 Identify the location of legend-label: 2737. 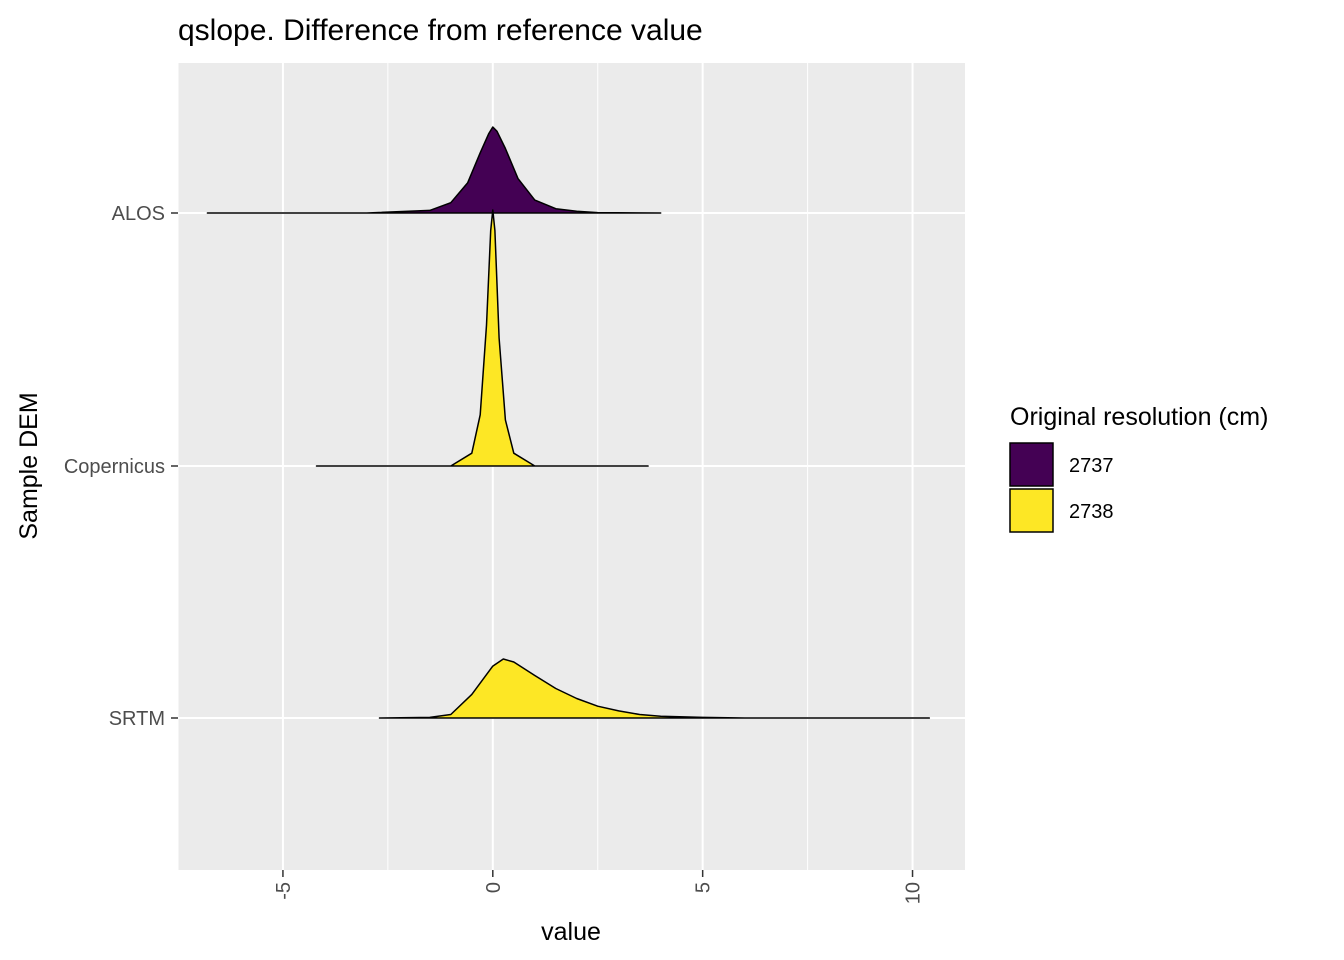
(1091, 466).